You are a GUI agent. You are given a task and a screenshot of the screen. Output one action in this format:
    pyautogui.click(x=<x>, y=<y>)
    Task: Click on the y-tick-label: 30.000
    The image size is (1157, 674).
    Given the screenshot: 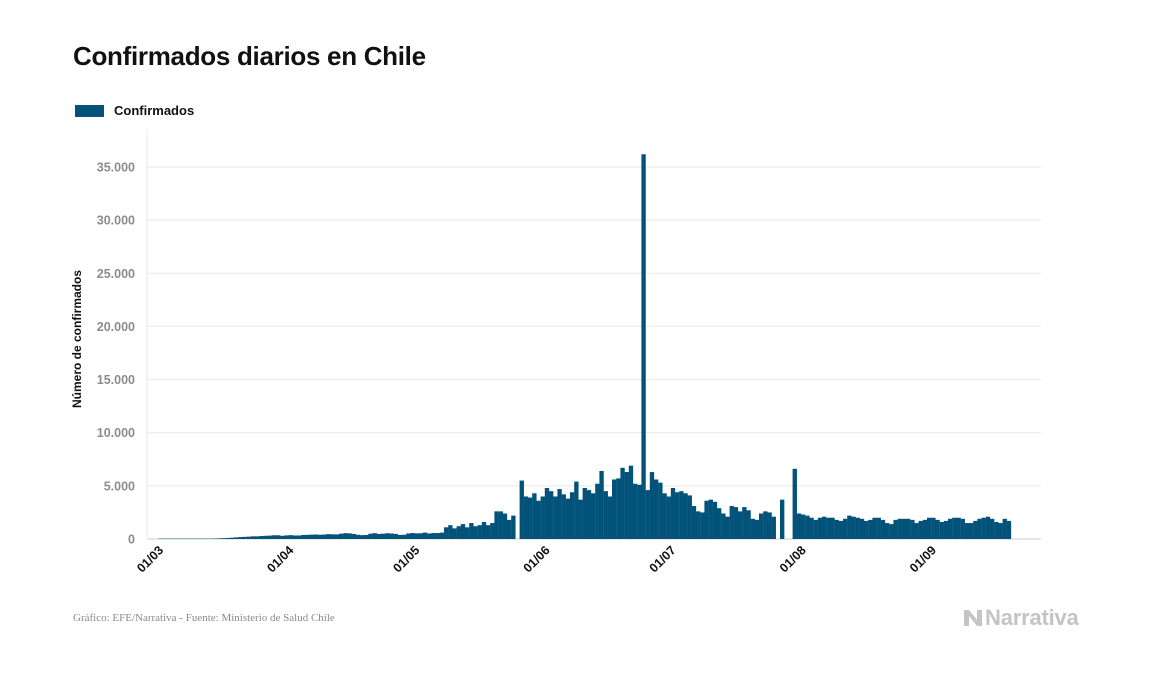 What is the action you would take?
    pyautogui.click(x=116, y=221)
    